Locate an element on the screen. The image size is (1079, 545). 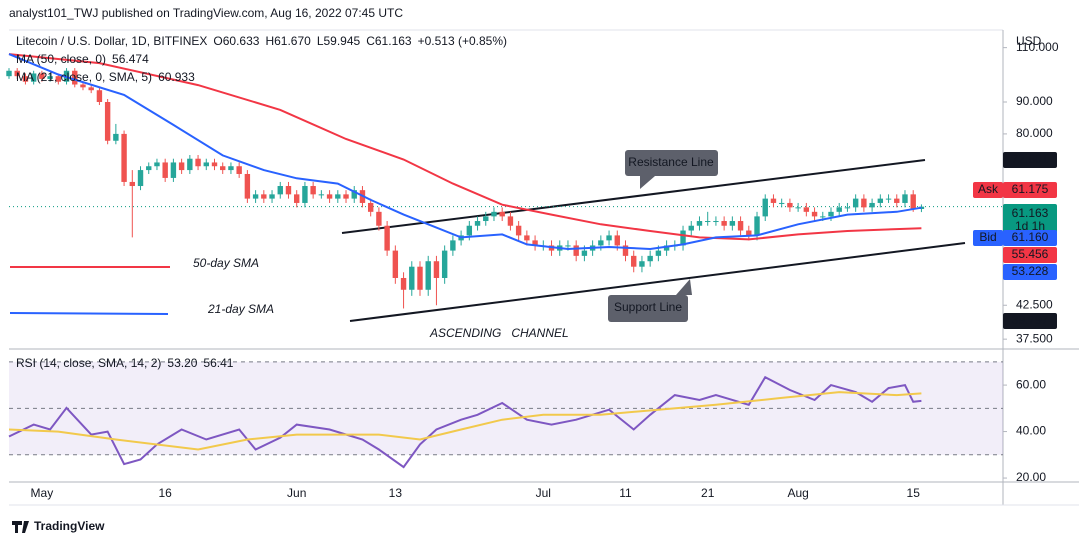
legend-text: RSI (14, close, SMA, 14, 2) is located at coordinates (88, 363).